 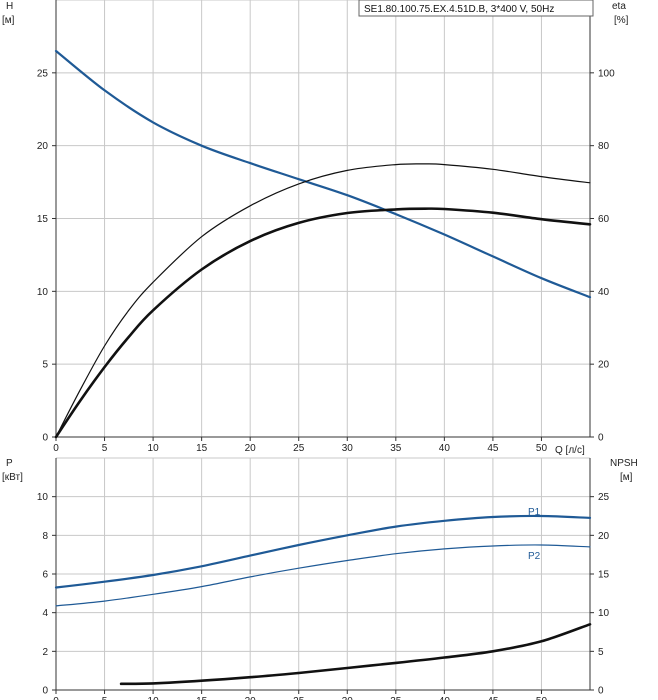 I want to click on eta-axis-title: eta, so click(x=619, y=6).